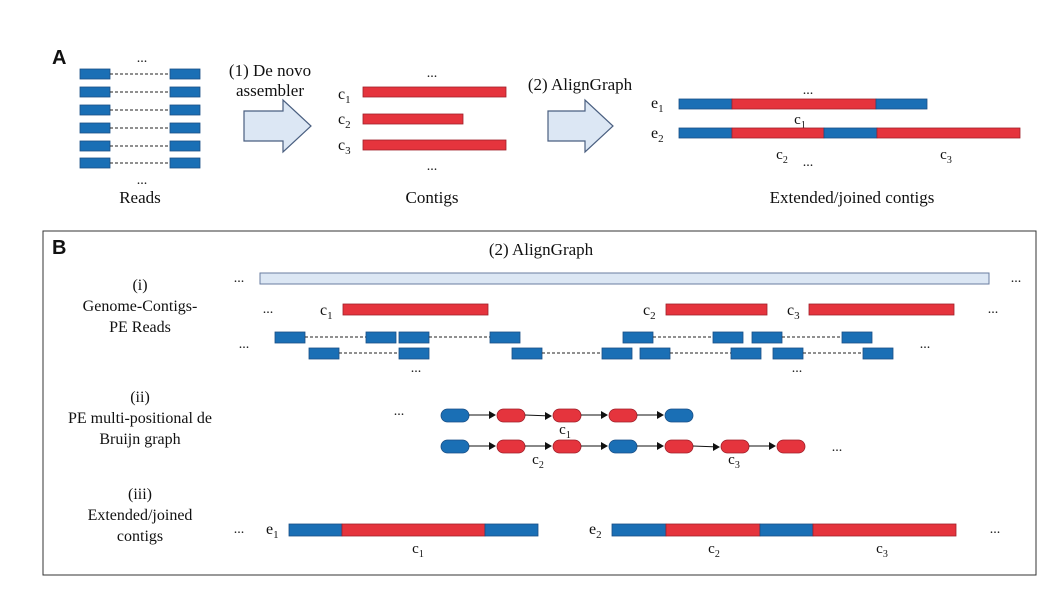 The width and height of the screenshot is (1060, 594). I want to click on extended-e1-label: e1, so click(657, 105).